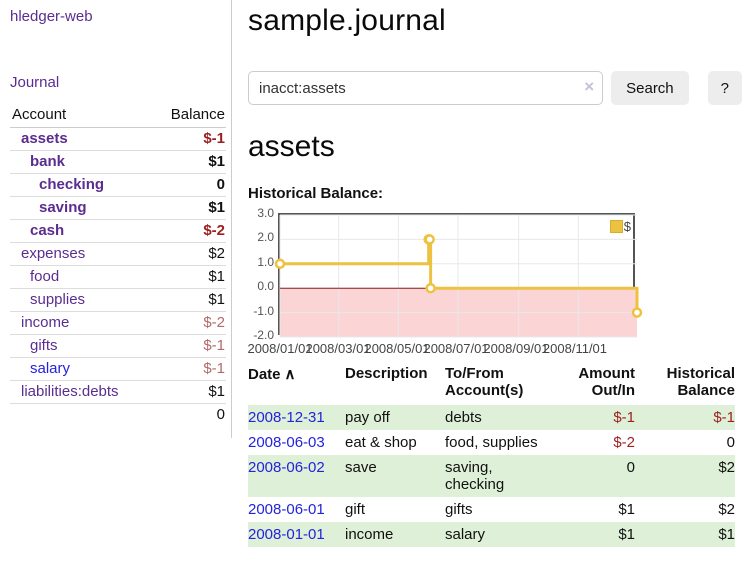 This screenshot has width=742, height=582. Describe the element at coordinates (265, 213) in the screenshot. I see `y-tick-label: 3.0` at that location.